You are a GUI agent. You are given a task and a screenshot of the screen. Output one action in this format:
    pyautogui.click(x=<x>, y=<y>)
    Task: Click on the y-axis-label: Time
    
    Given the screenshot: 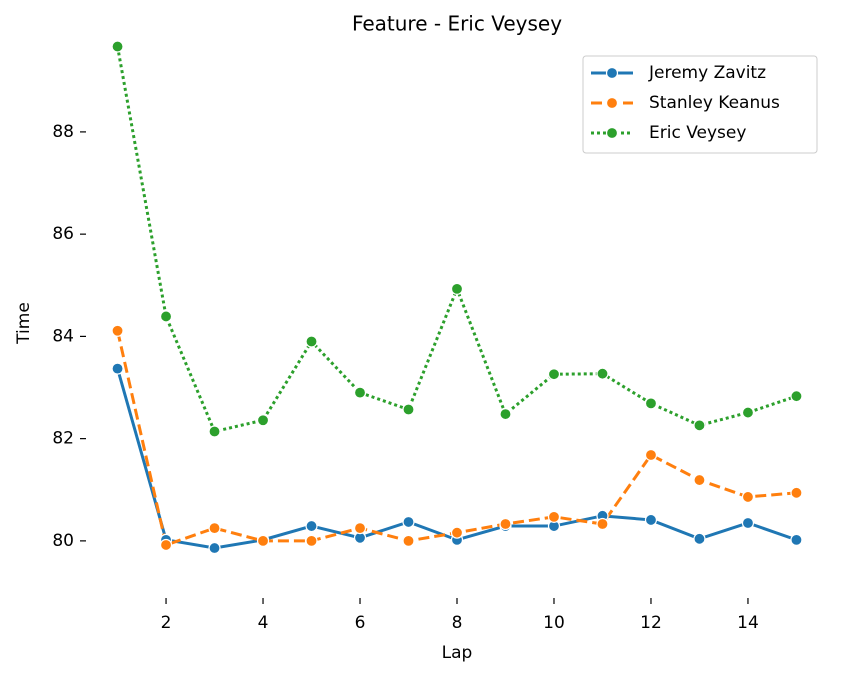 What is the action you would take?
    pyautogui.click(x=24, y=323)
    